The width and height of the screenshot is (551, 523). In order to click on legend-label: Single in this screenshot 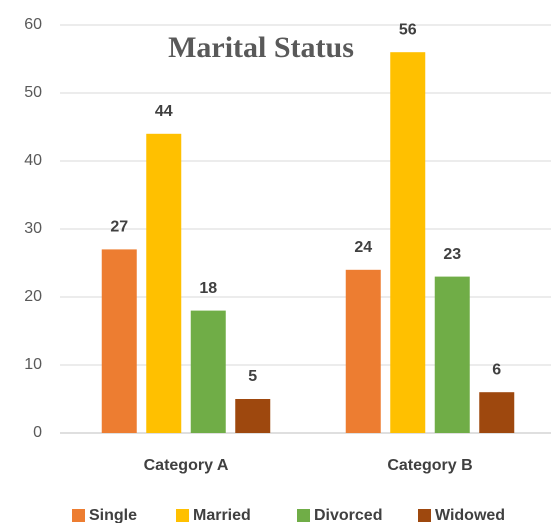, I will do `click(113, 515)`.